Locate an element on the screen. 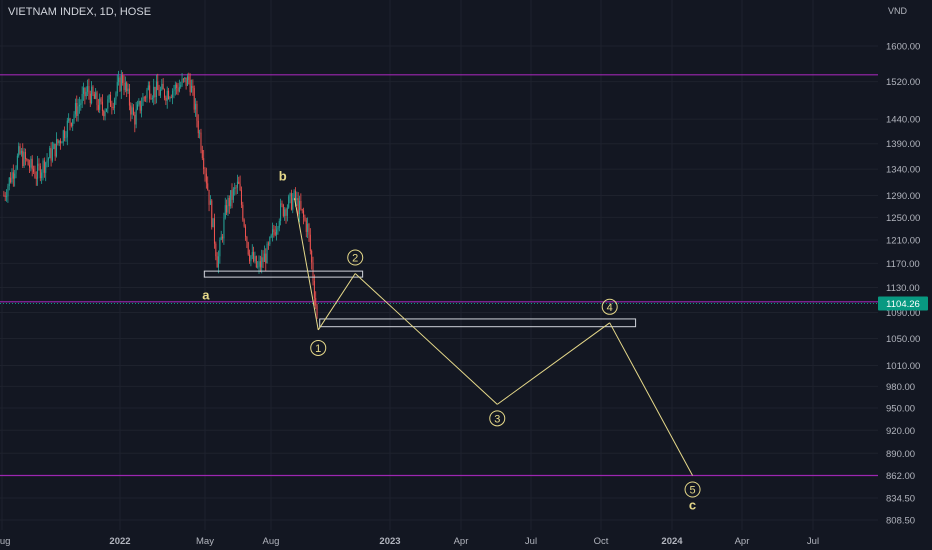  y-tick-label: 1290.00 is located at coordinates (903, 196).